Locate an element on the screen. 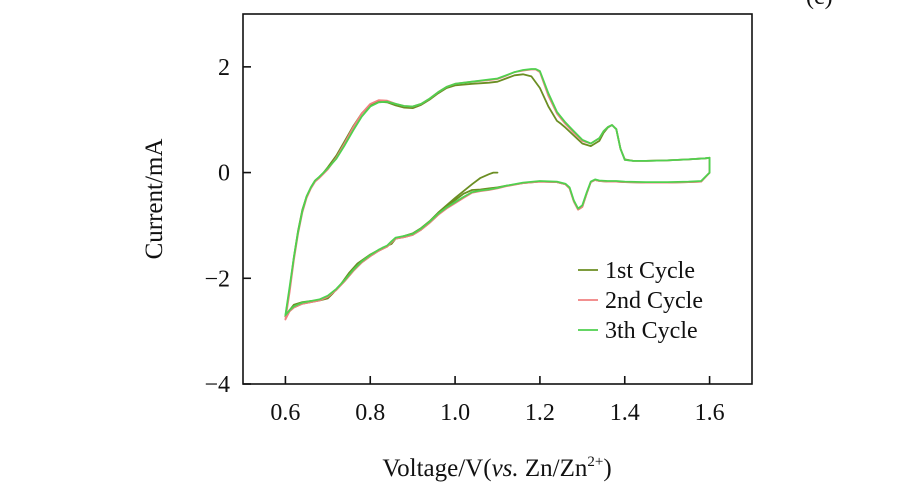 The height and width of the screenshot is (497, 900). x-tick-label-0: 0.6 is located at coordinates (285, 413).